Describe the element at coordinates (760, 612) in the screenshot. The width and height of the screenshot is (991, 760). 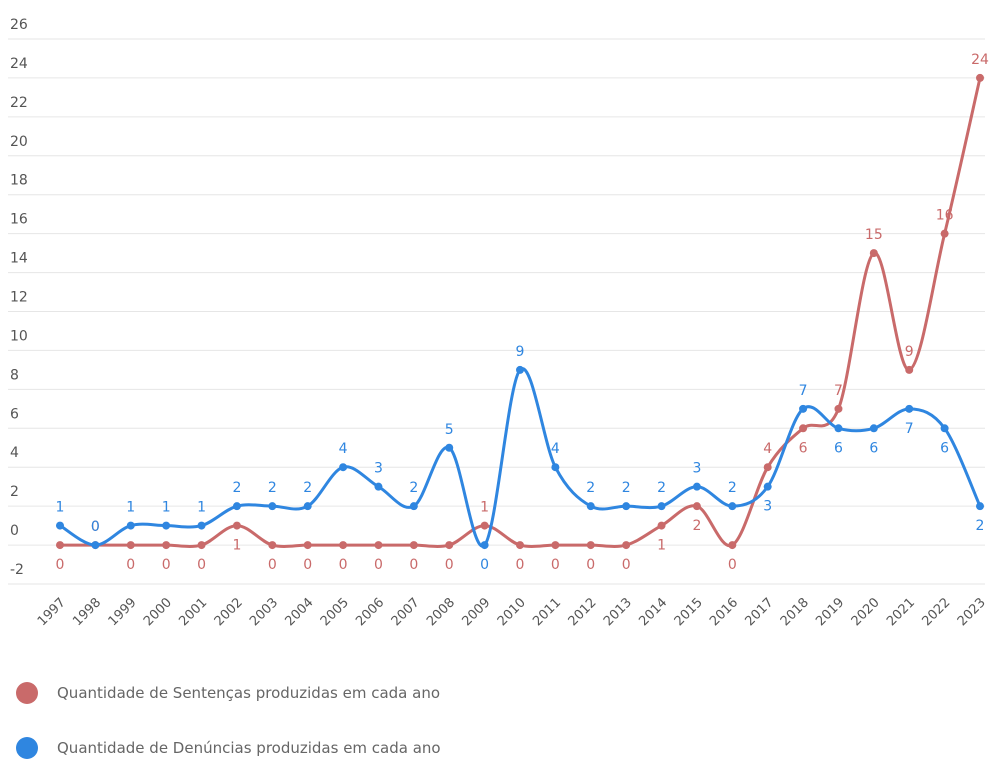
I see `x-tick-label: 2017` at that location.